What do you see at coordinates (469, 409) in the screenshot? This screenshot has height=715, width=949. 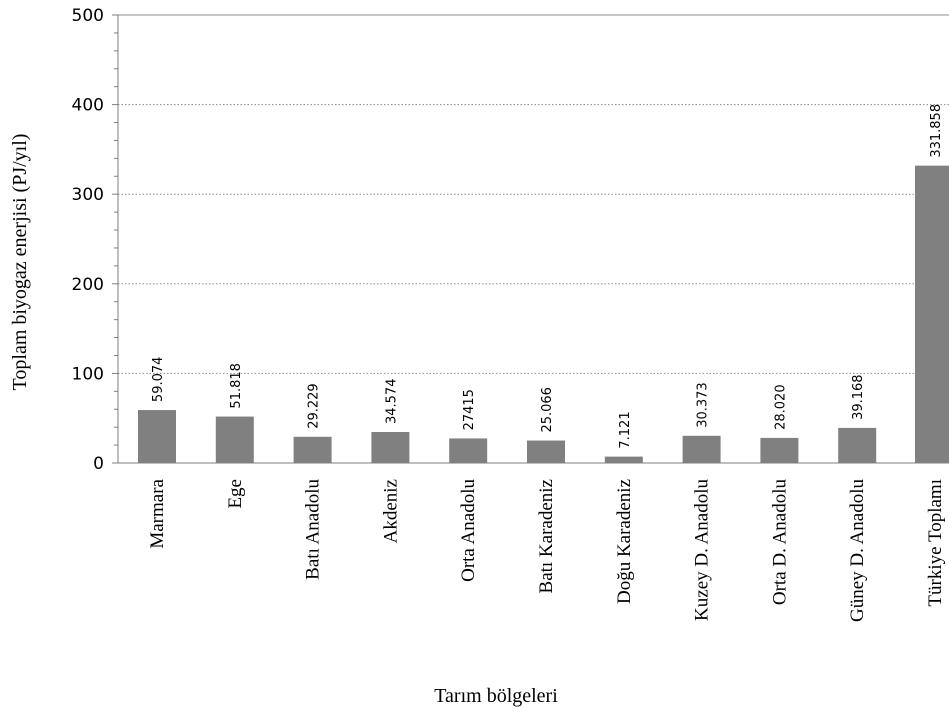 I see `data-label: 27415` at bounding box center [469, 409].